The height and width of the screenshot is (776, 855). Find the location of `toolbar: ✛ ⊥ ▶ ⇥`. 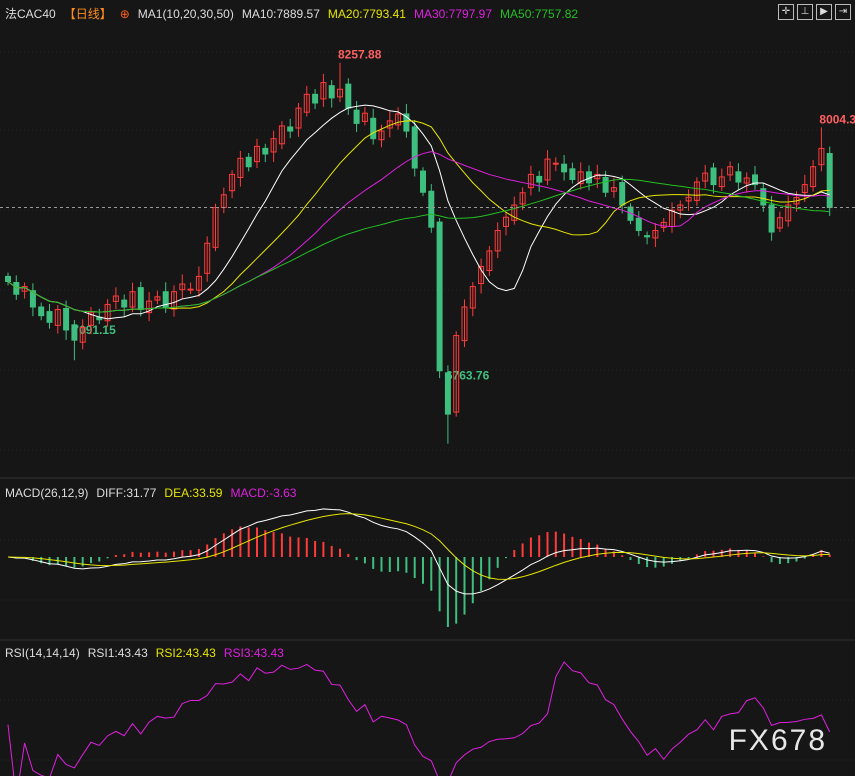

toolbar: ✛ ⊥ ▶ ⇥ is located at coordinates (814, 12).